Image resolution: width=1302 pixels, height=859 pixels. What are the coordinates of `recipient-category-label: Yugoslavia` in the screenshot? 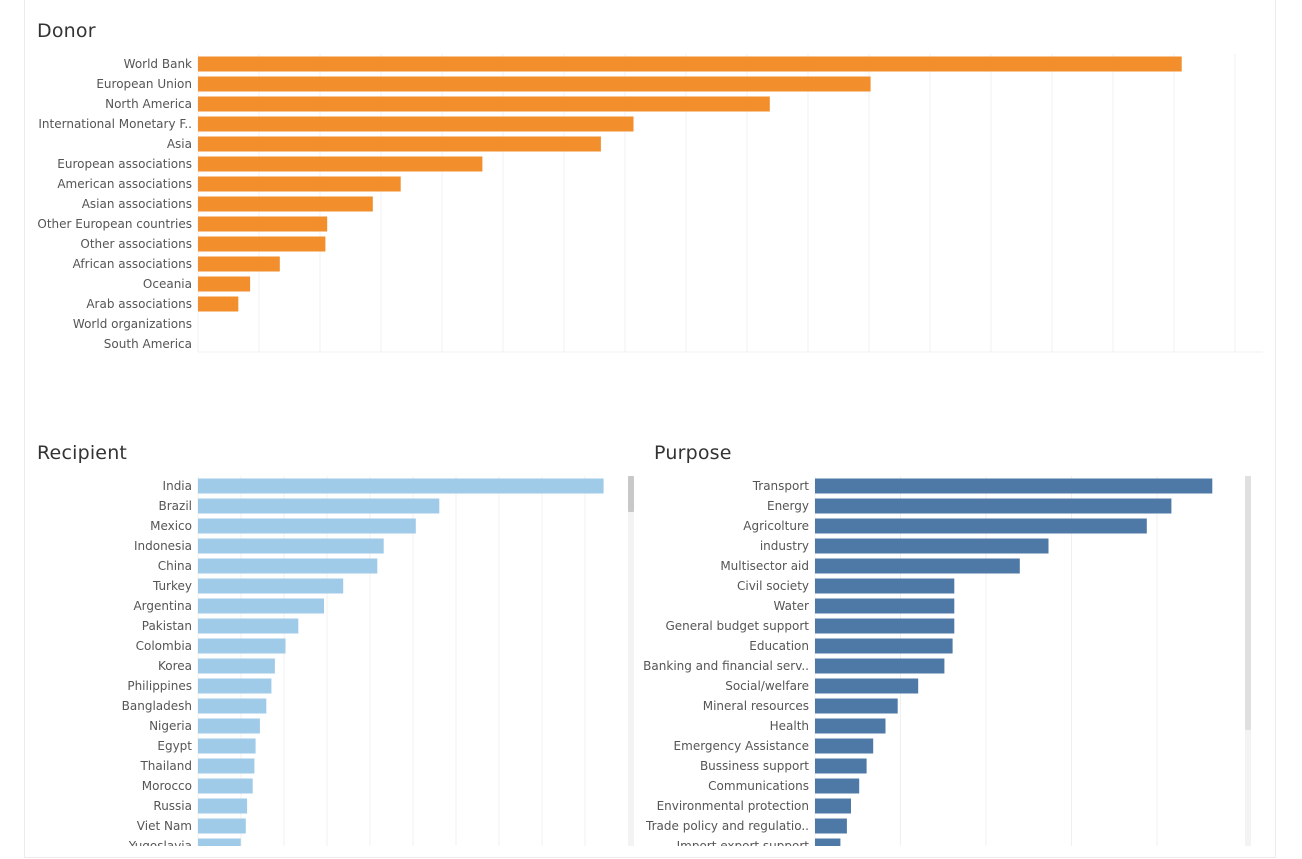 It's located at (160, 846).